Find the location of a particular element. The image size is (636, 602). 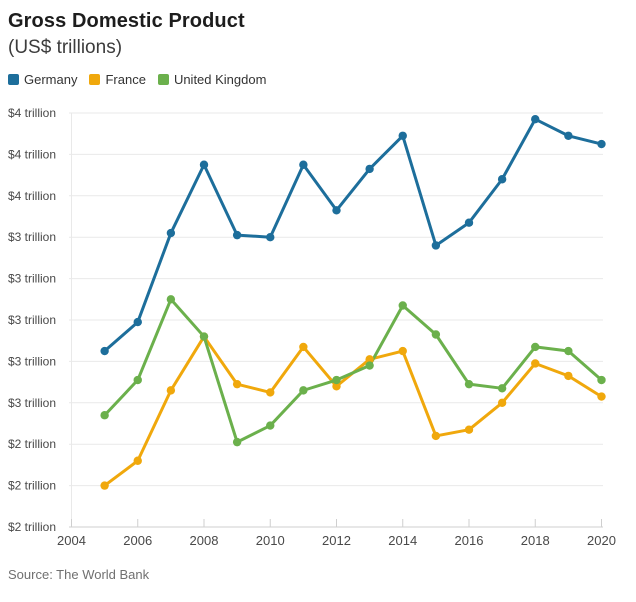

legend-label: United Kingdom is located at coordinates (220, 79).